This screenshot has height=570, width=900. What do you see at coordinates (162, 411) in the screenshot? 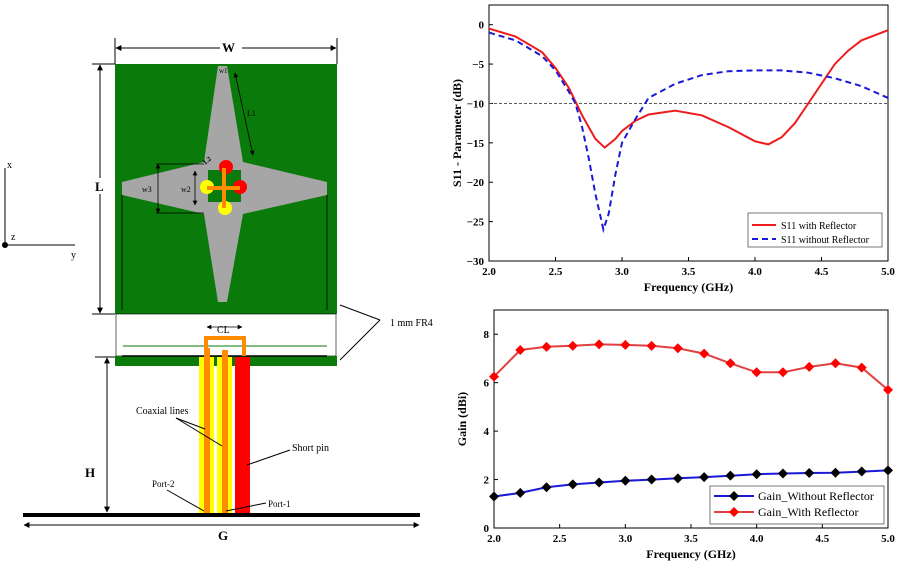
I see `label-coaxial-lines: Coaxial lines` at bounding box center [162, 411].